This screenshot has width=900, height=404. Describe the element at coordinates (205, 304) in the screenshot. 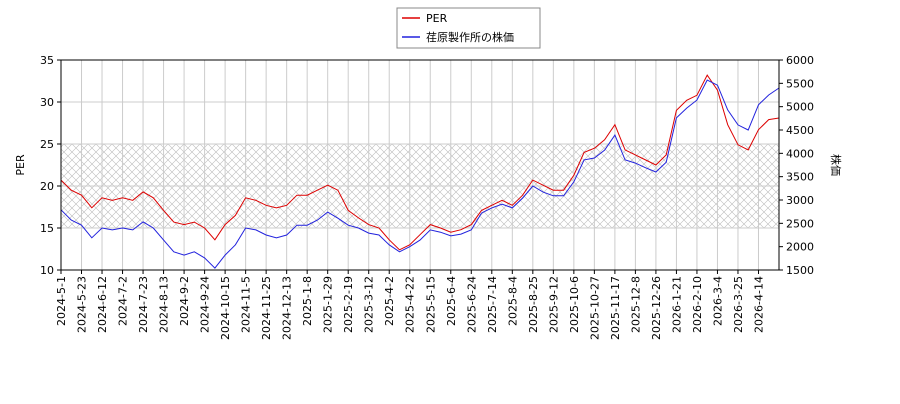

I see `x-tick-label: 2024-9-24` at that location.